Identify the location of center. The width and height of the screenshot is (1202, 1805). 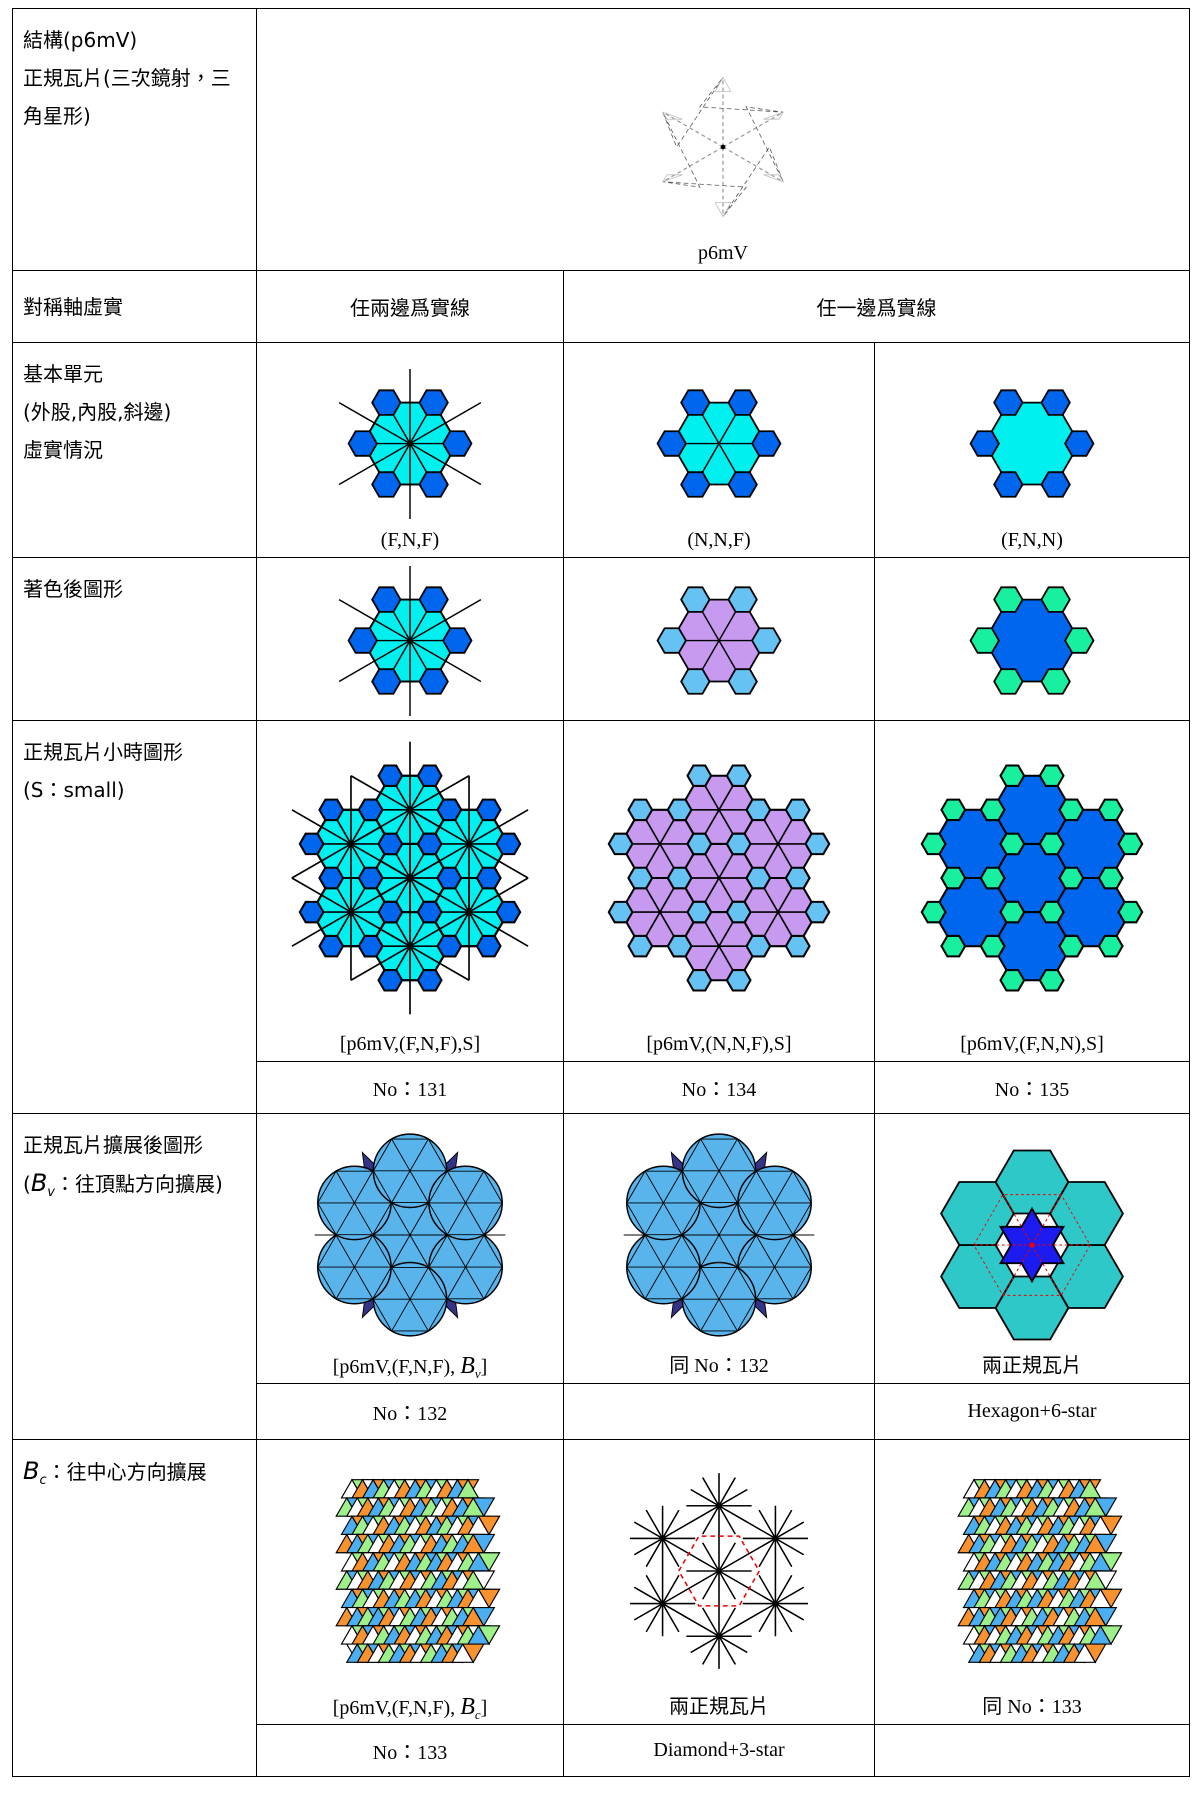
(723, 147).